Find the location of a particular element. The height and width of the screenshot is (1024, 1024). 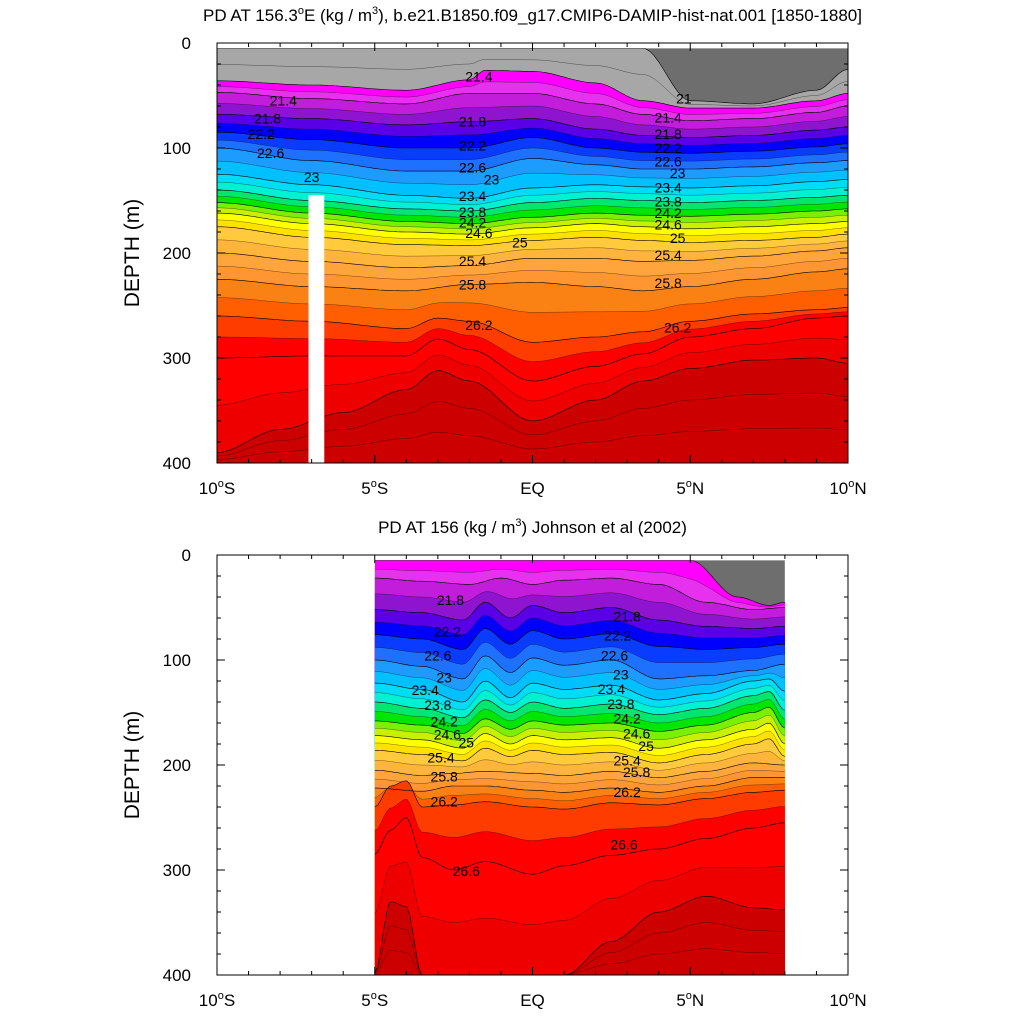

x-tick-label: 10oS is located at coordinates (217, 488).